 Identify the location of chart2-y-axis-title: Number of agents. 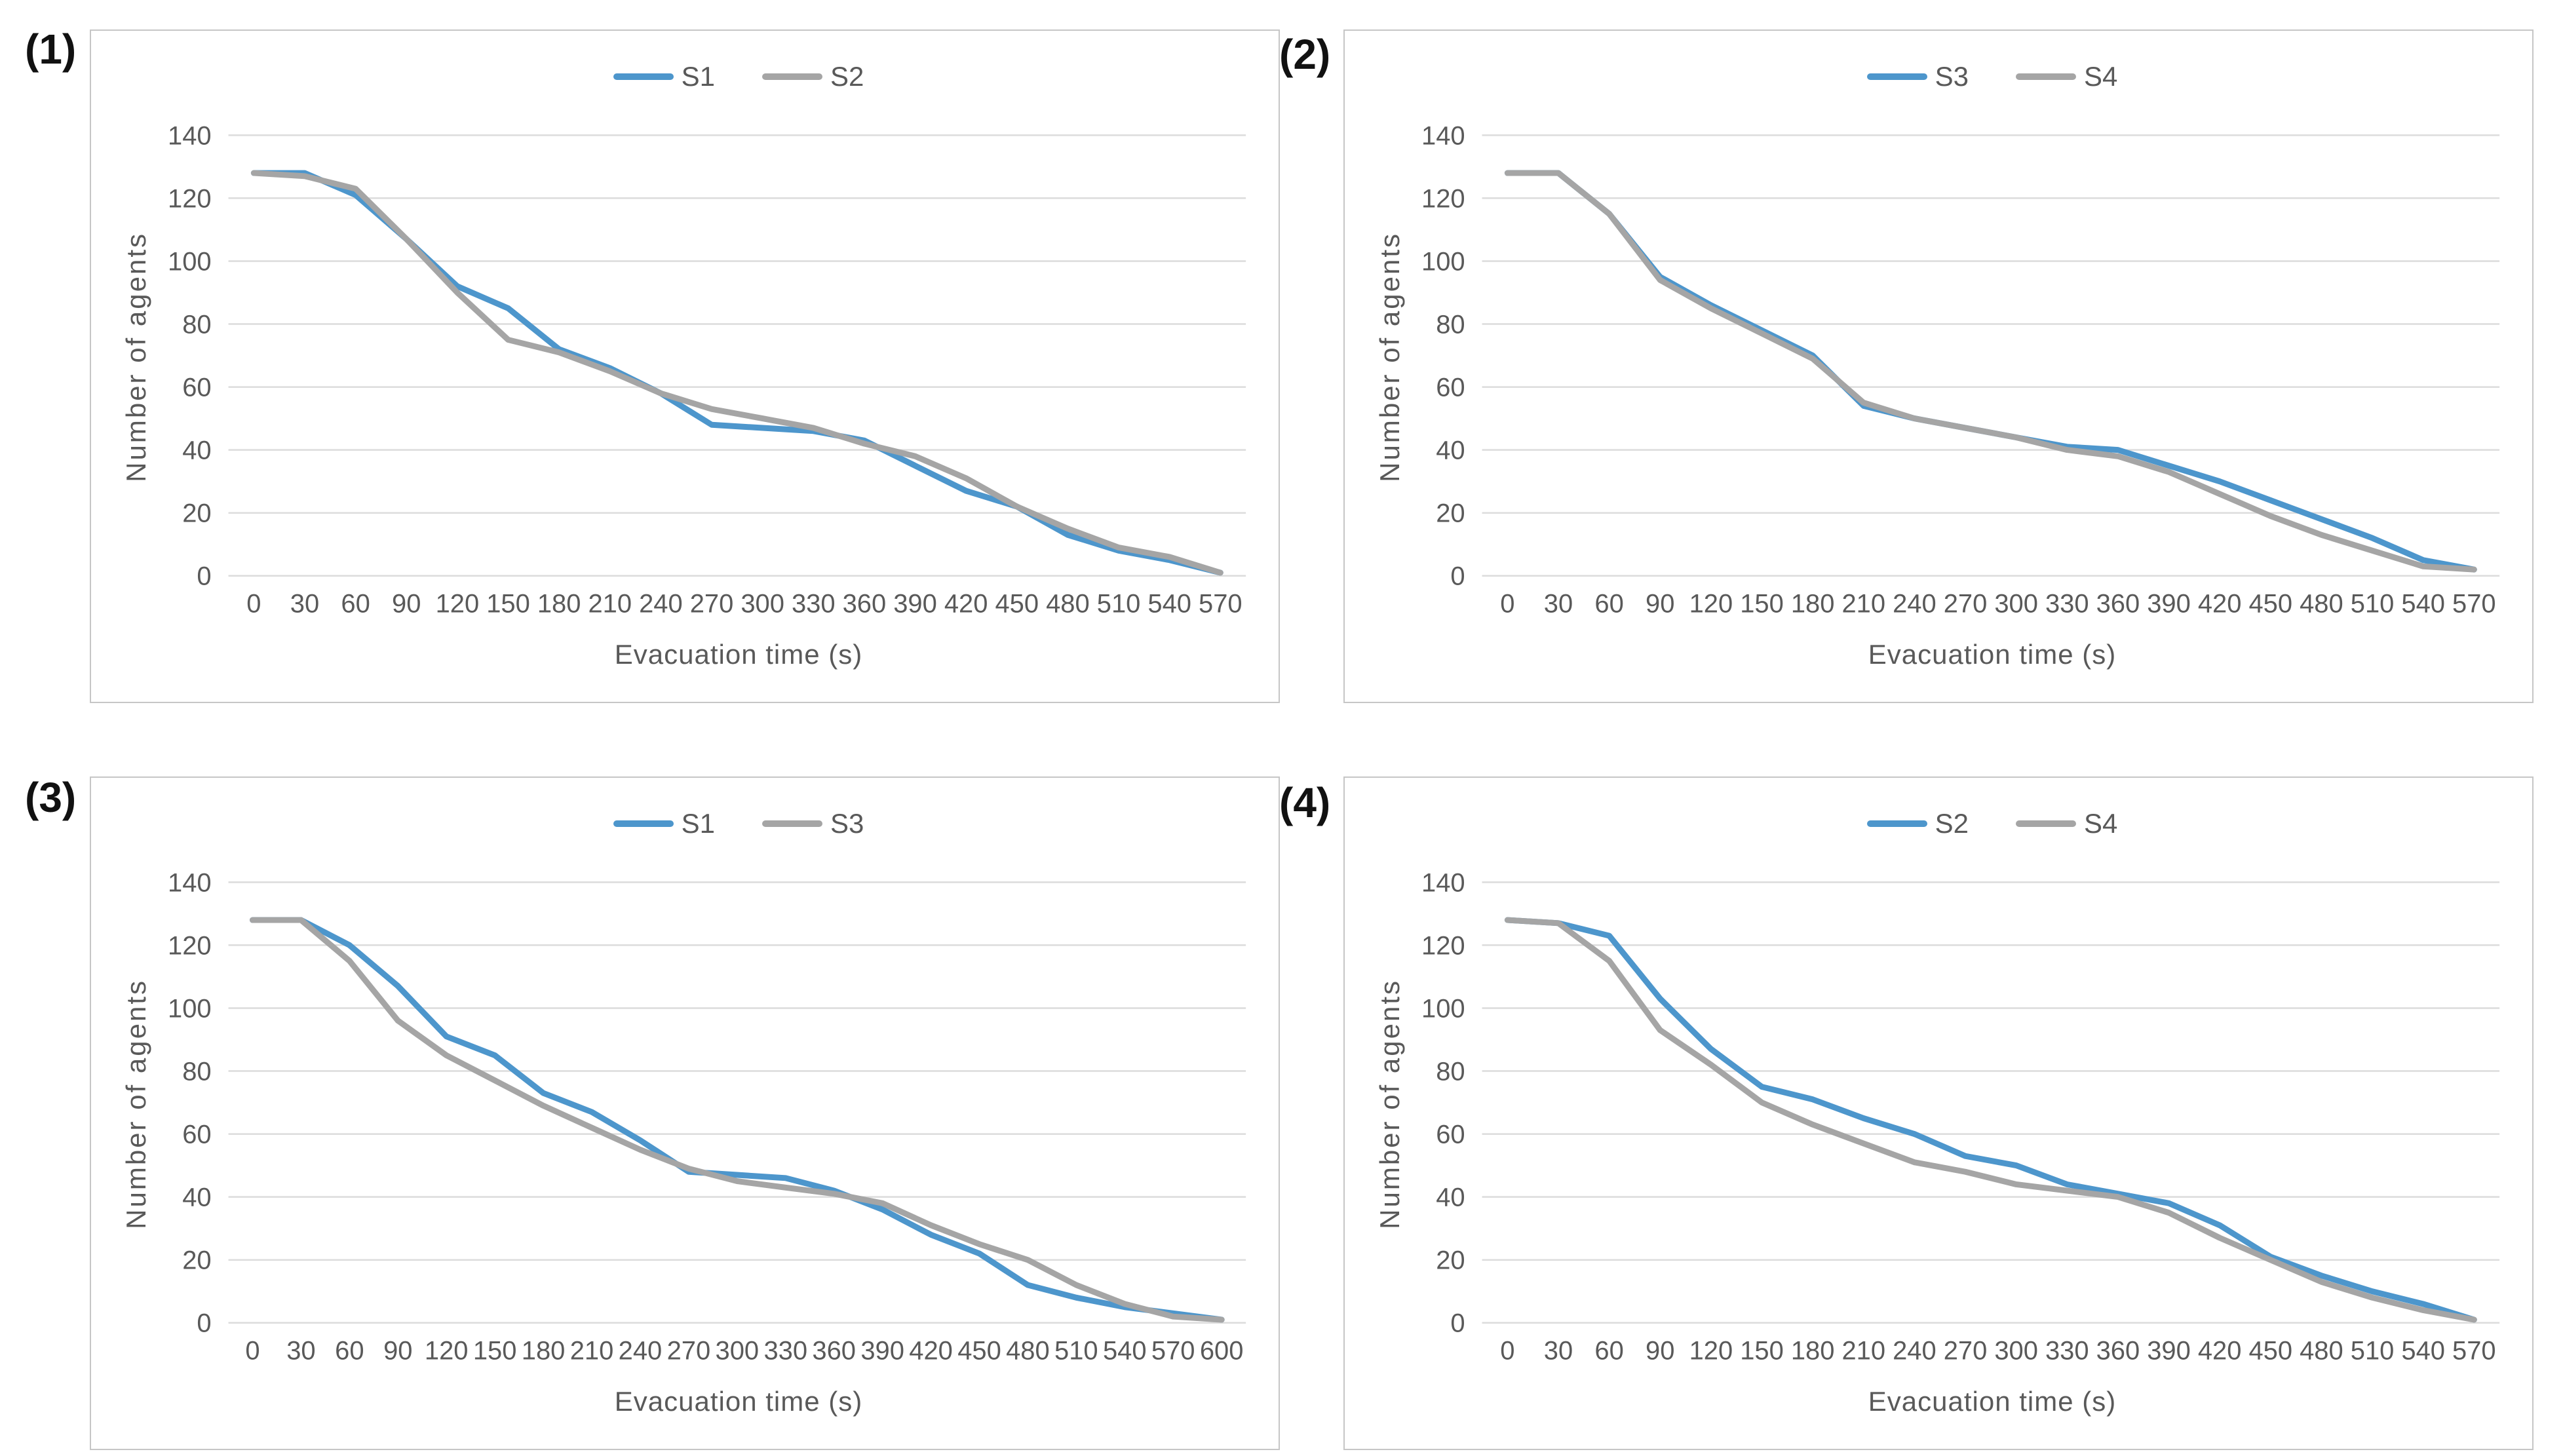
(1389, 356).